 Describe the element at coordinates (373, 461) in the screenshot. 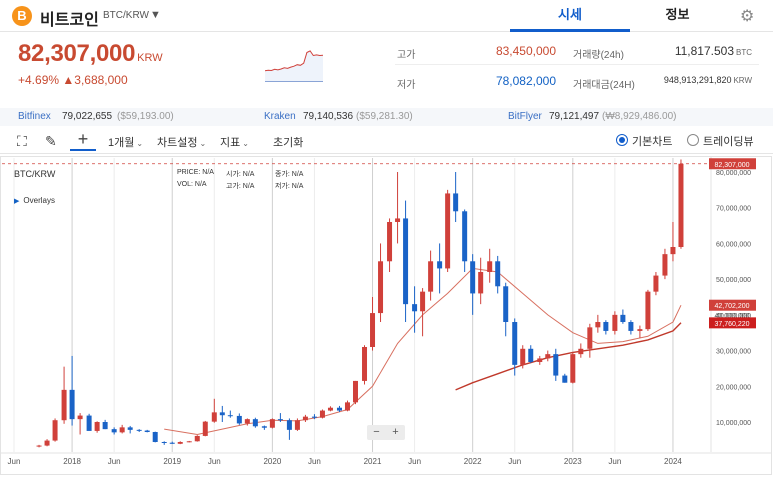

I see `x-tick-label: 2021` at that location.